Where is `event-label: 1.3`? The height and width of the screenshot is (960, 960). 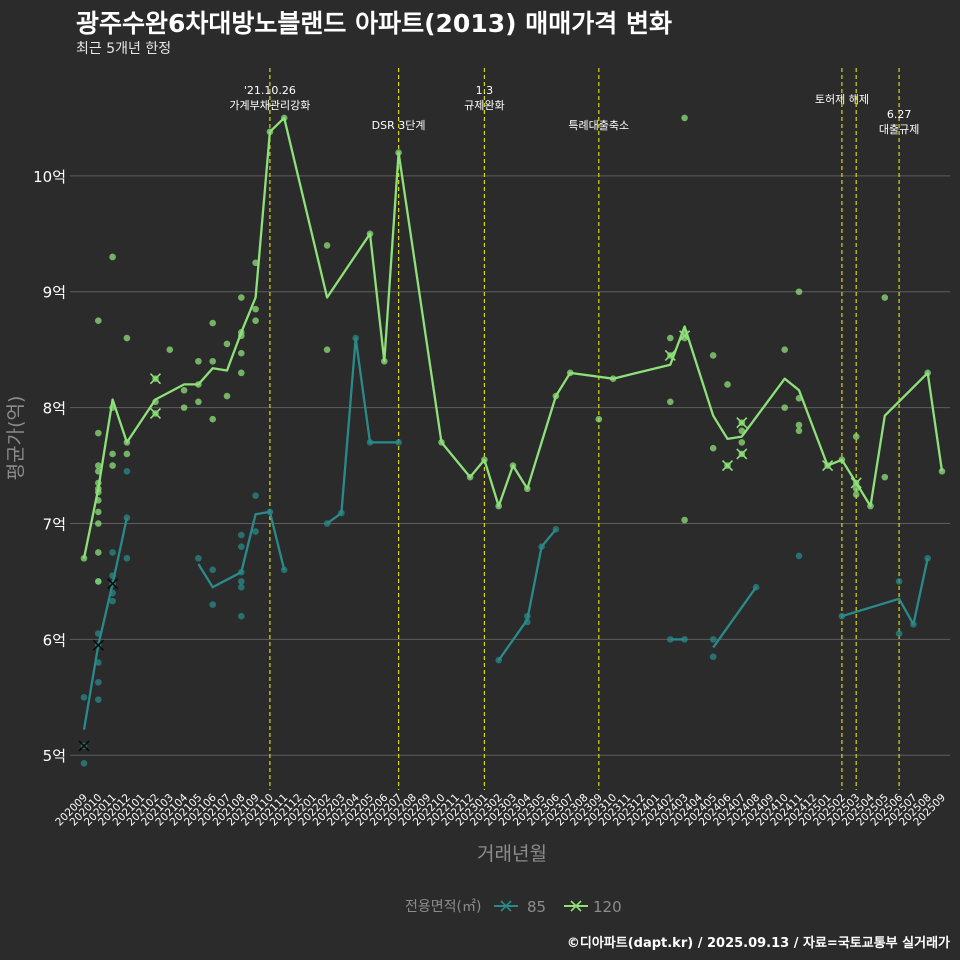
event-label: 1.3 is located at coordinates (485, 90).